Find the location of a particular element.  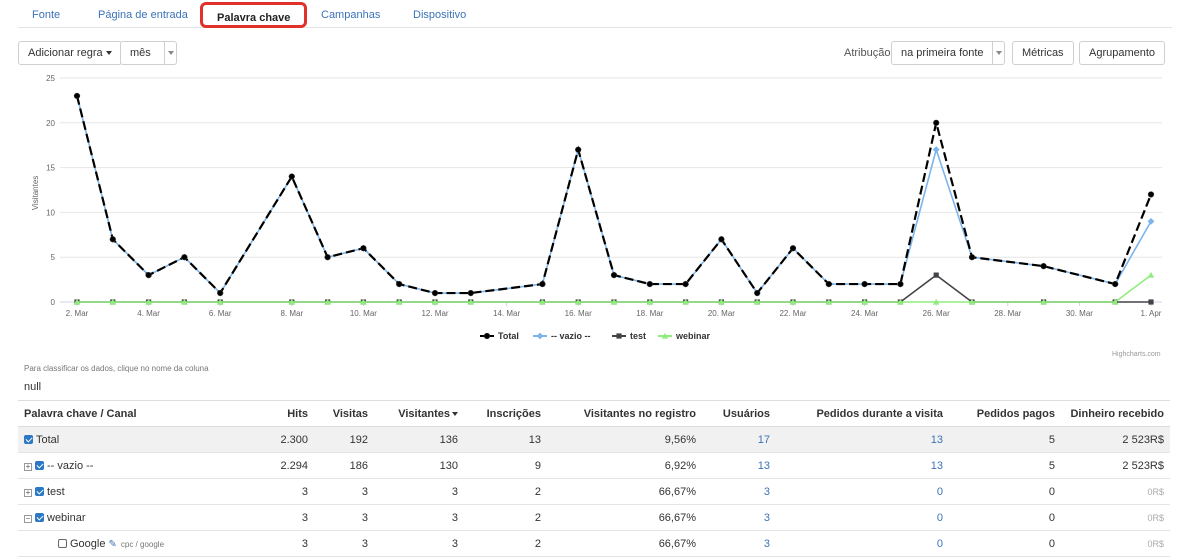

metrics-button: Métricas is located at coordinates (1043, 53).